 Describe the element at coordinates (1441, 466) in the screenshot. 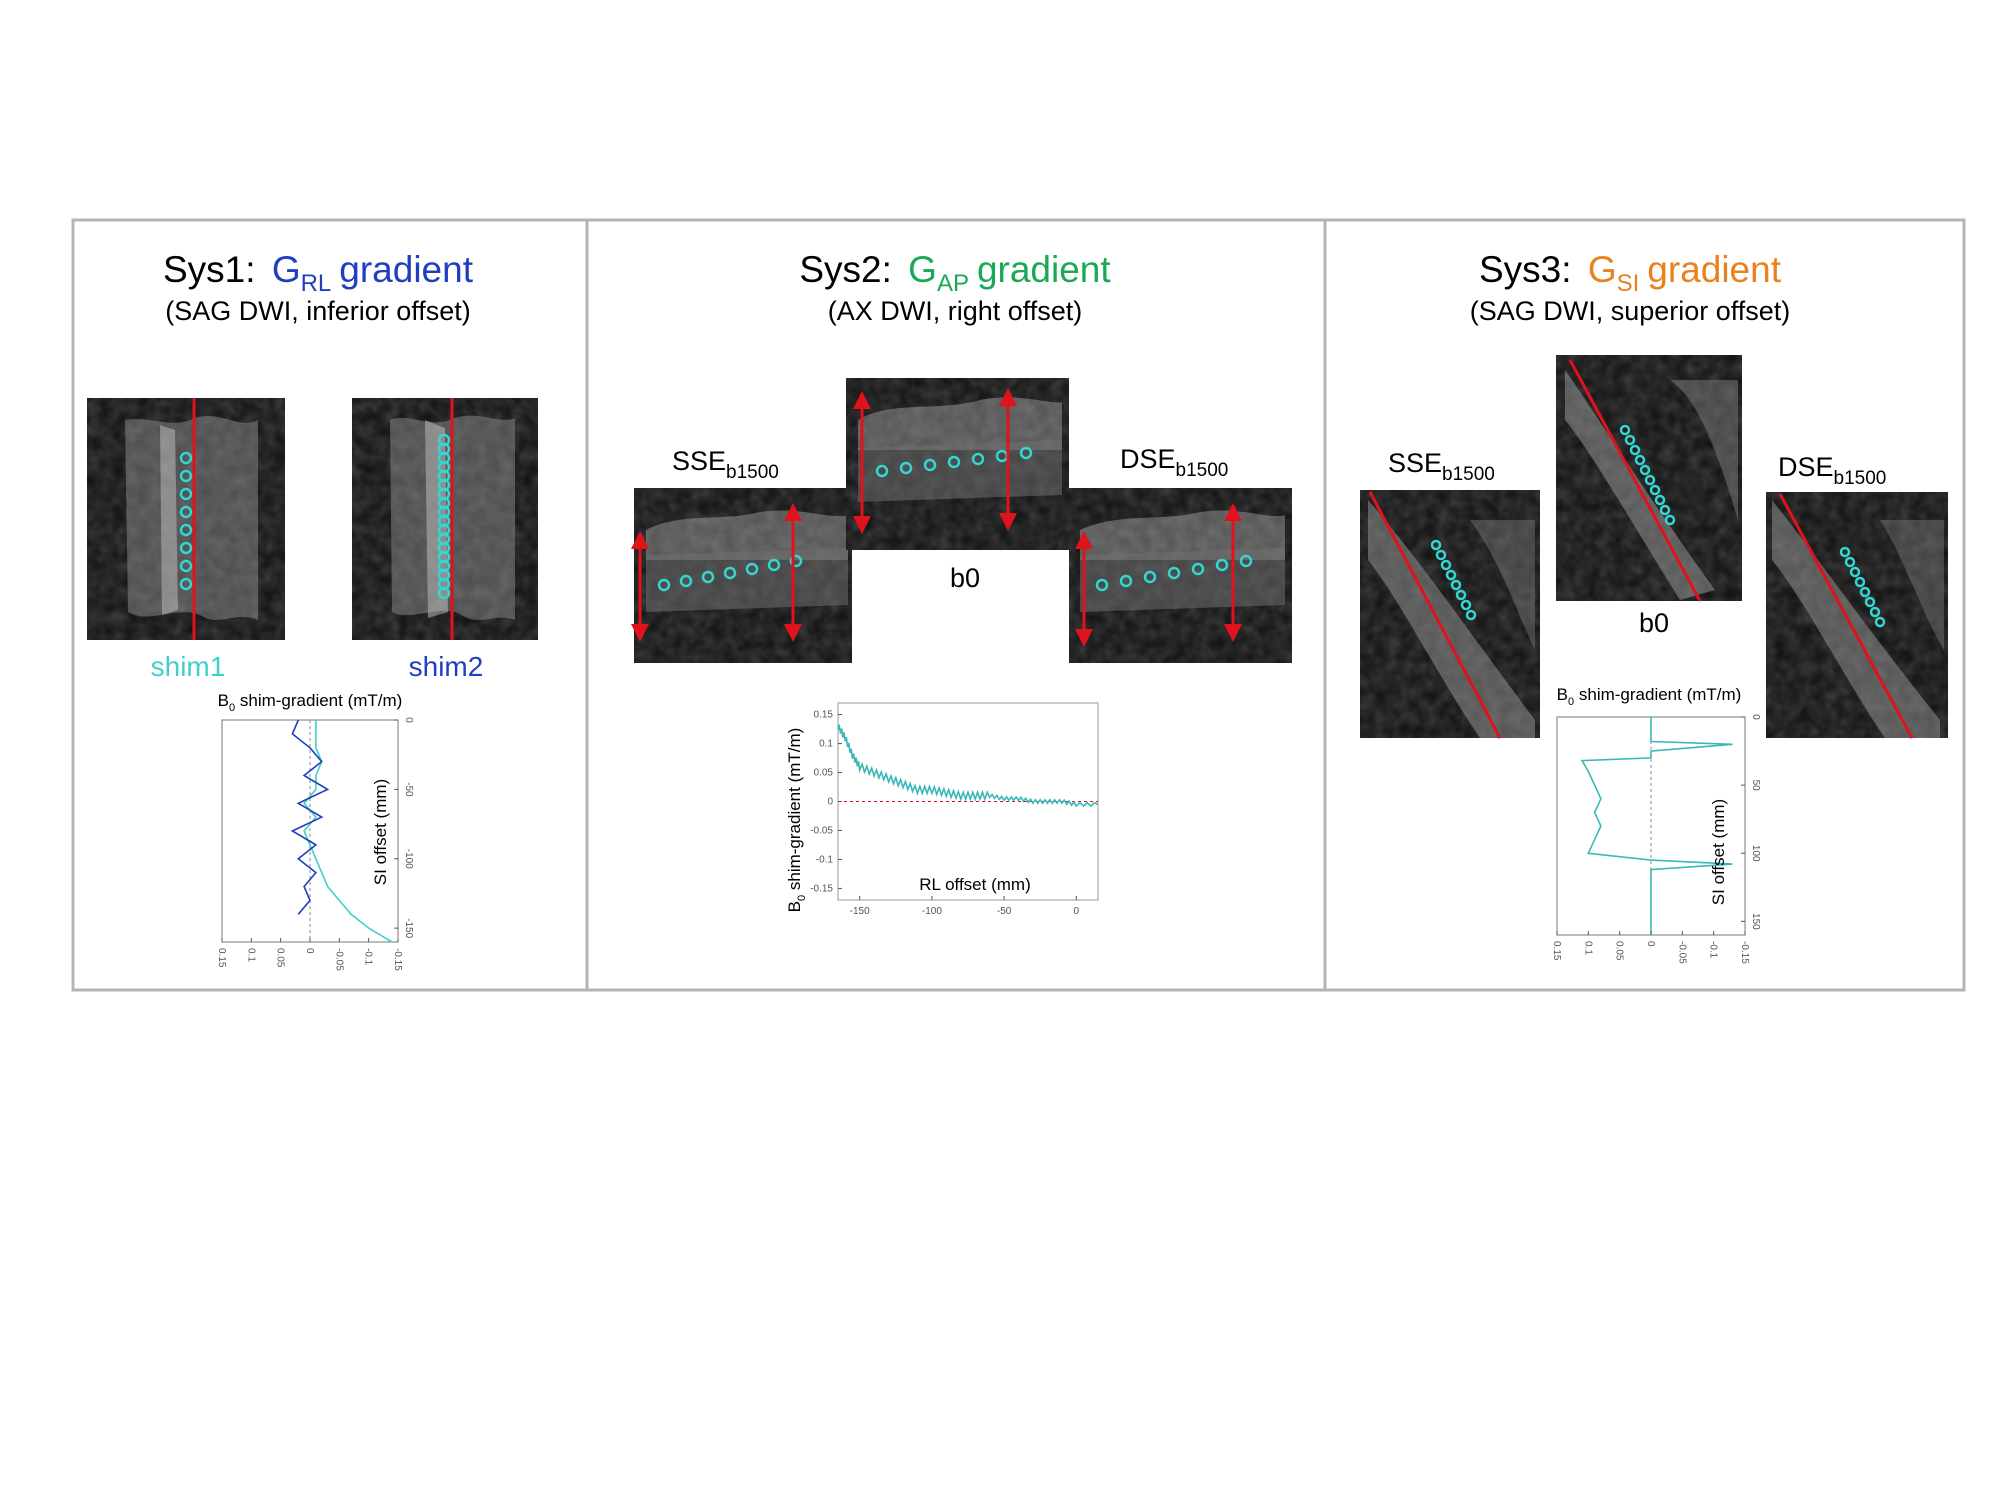

I see `image-label-sse: SSEb1500` at that location.